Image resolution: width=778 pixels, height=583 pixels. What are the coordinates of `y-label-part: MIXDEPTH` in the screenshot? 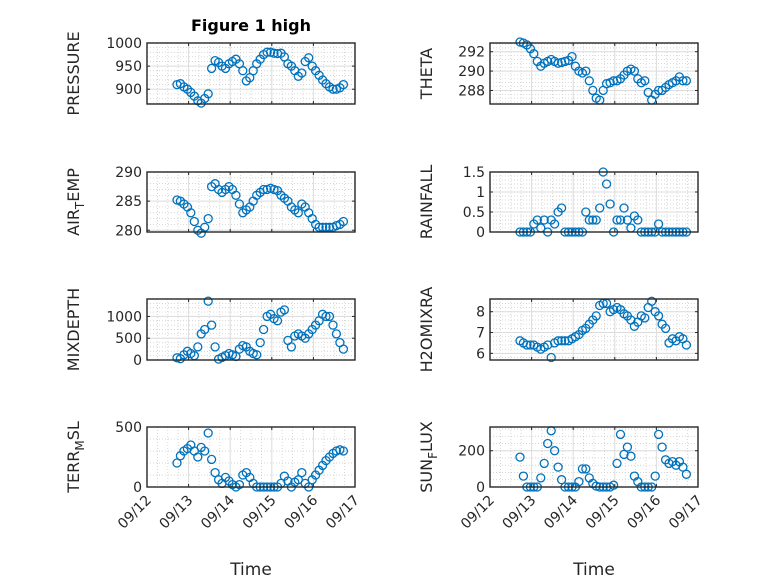 It's located at (73, 329).